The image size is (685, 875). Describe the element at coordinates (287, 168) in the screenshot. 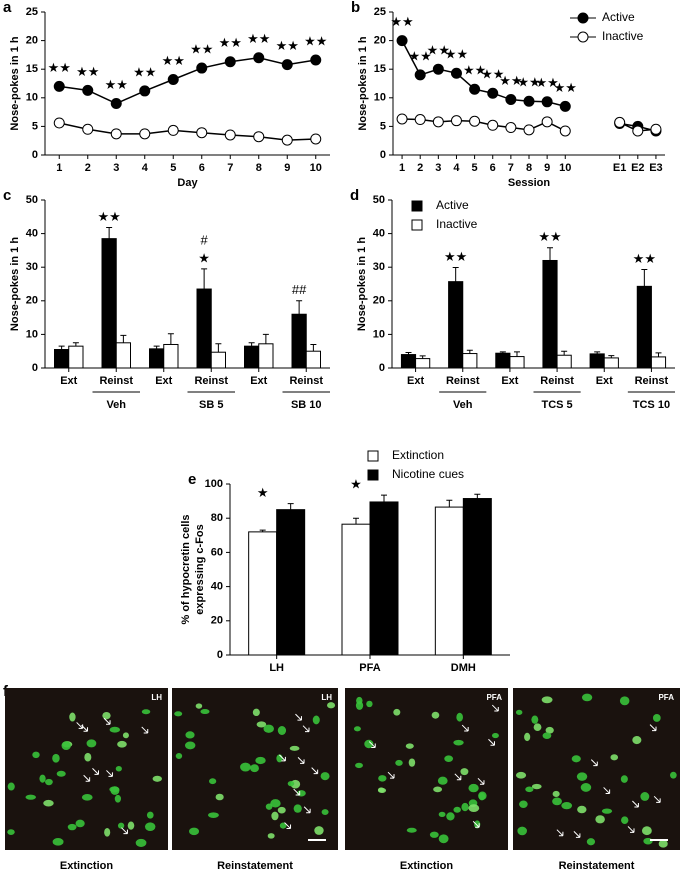

I see `x-tick-label: 9` at that location.